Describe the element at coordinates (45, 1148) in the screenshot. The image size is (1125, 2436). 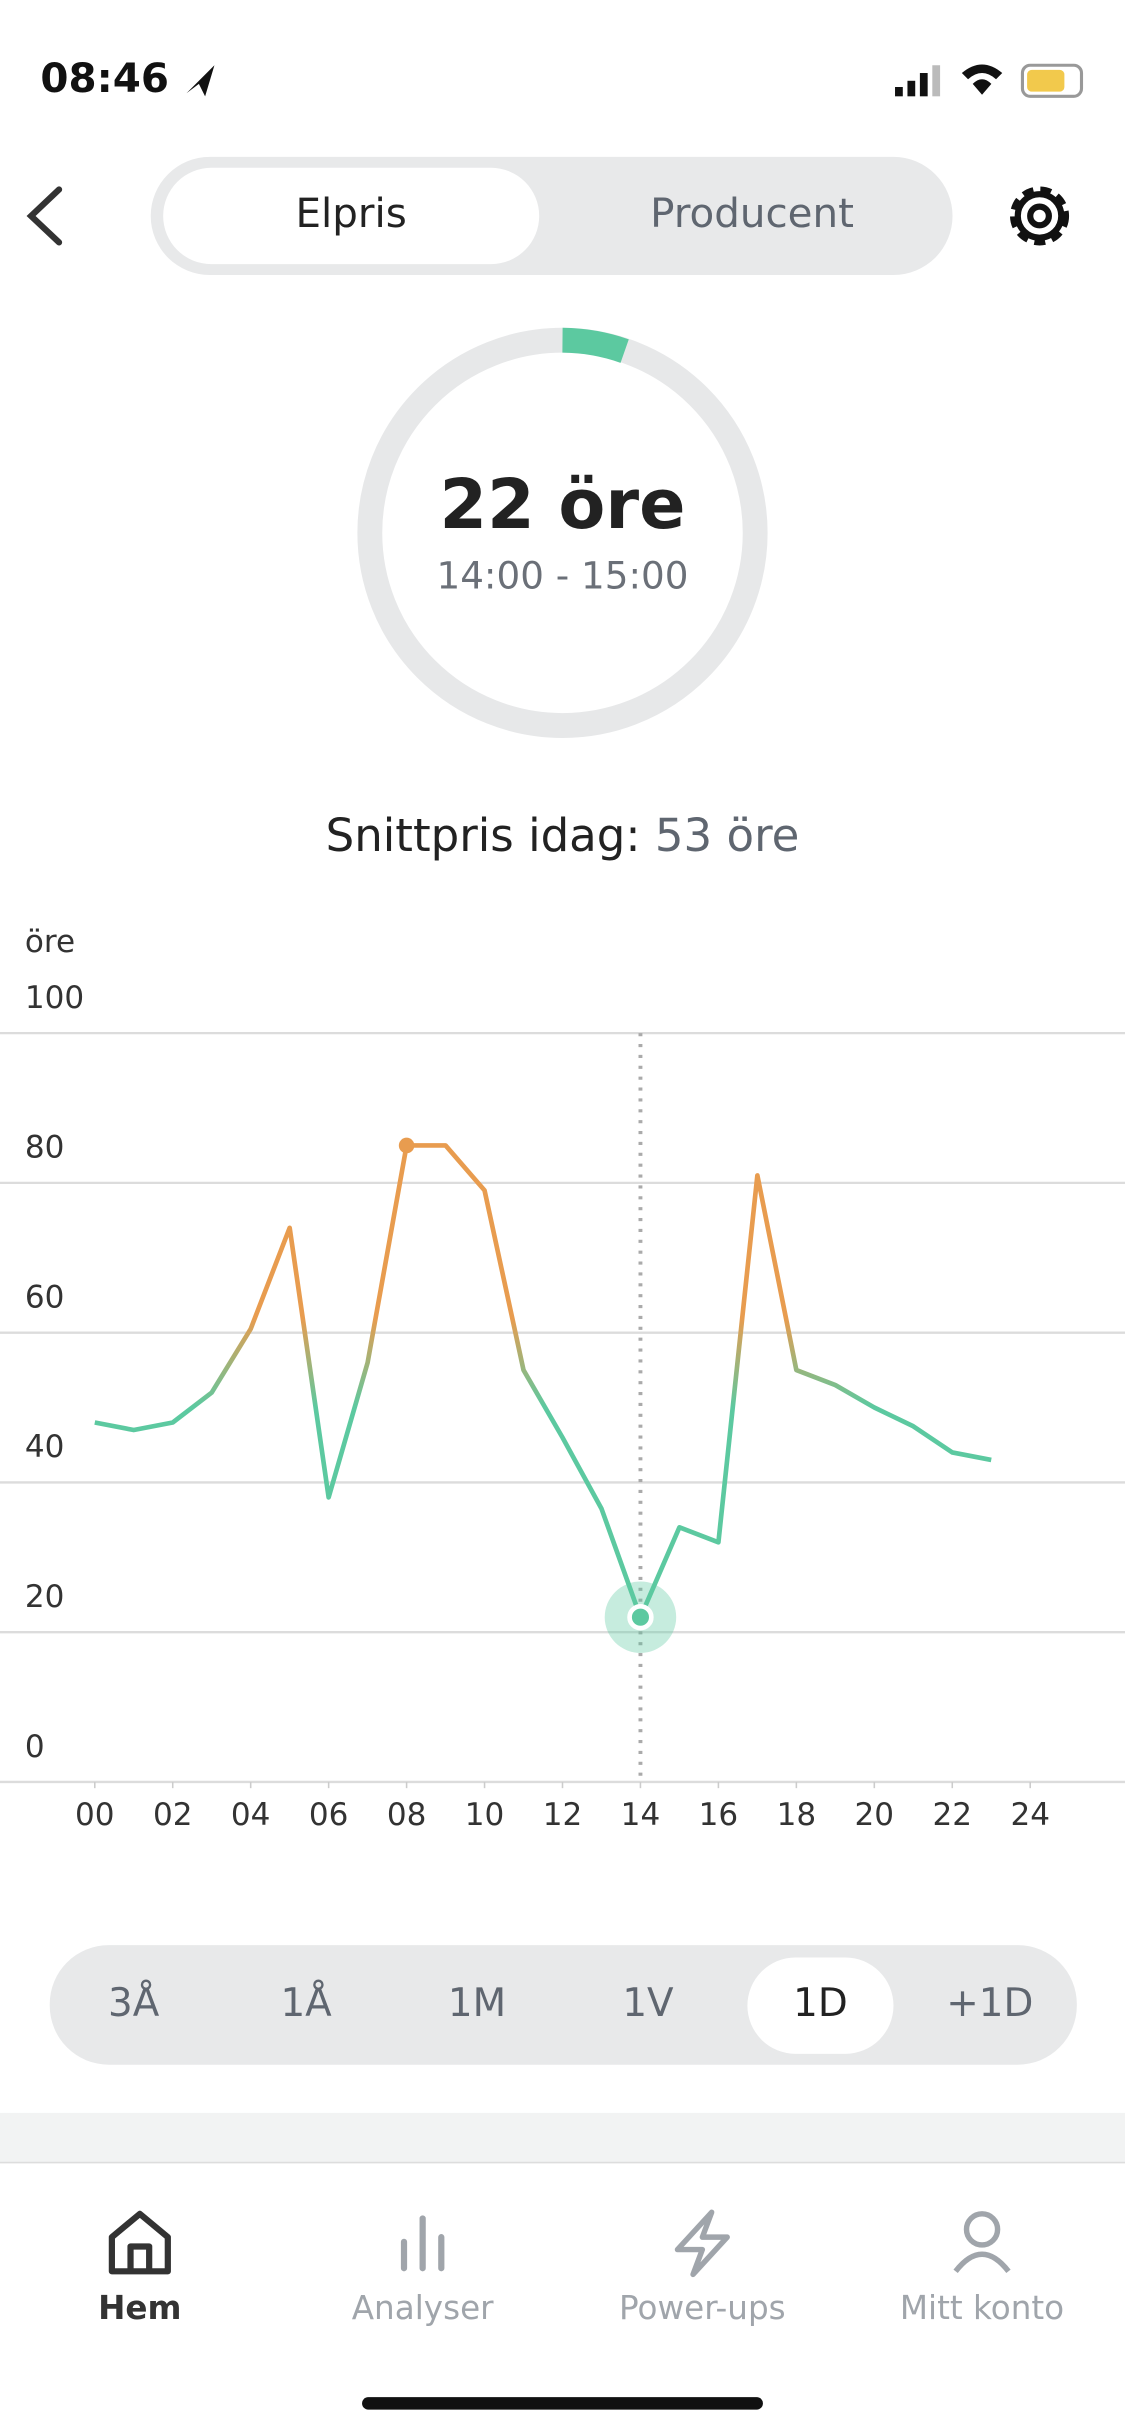
I see `y-tick-label: 80` at that location.